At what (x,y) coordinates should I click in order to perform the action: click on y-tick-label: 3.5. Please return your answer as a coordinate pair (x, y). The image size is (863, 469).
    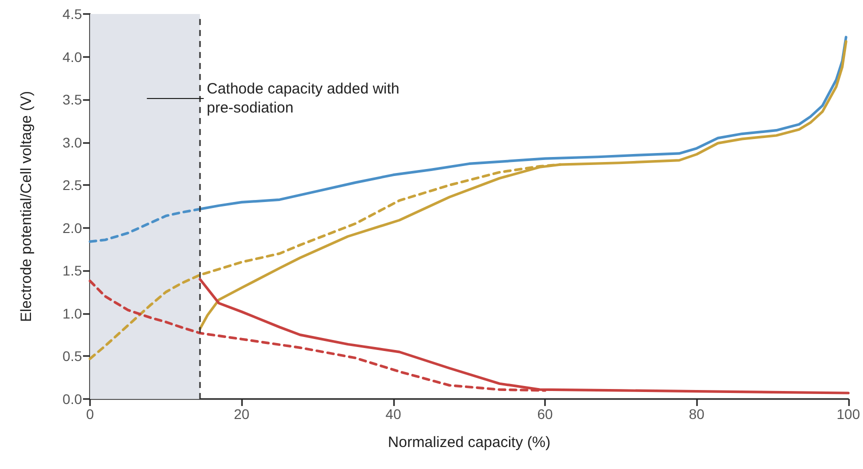
    Looking at the image, I should click on (72, 100).